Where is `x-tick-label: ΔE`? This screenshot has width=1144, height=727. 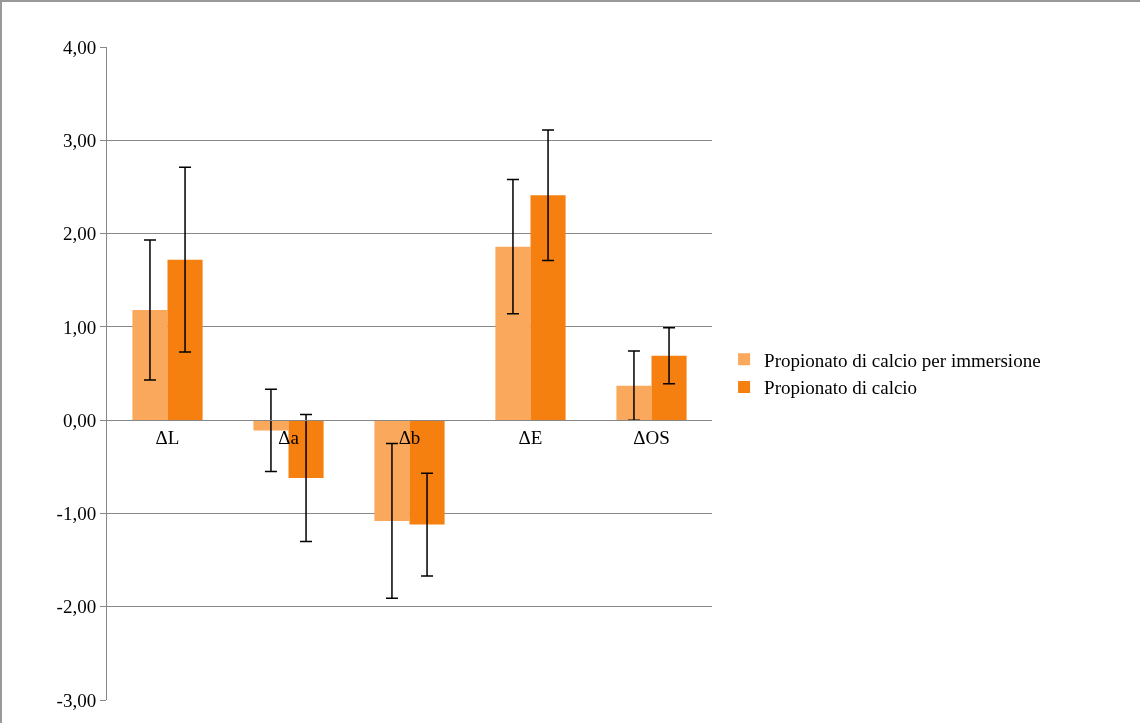 x-tick-label: ΔE is located at coordinates (530, 437).